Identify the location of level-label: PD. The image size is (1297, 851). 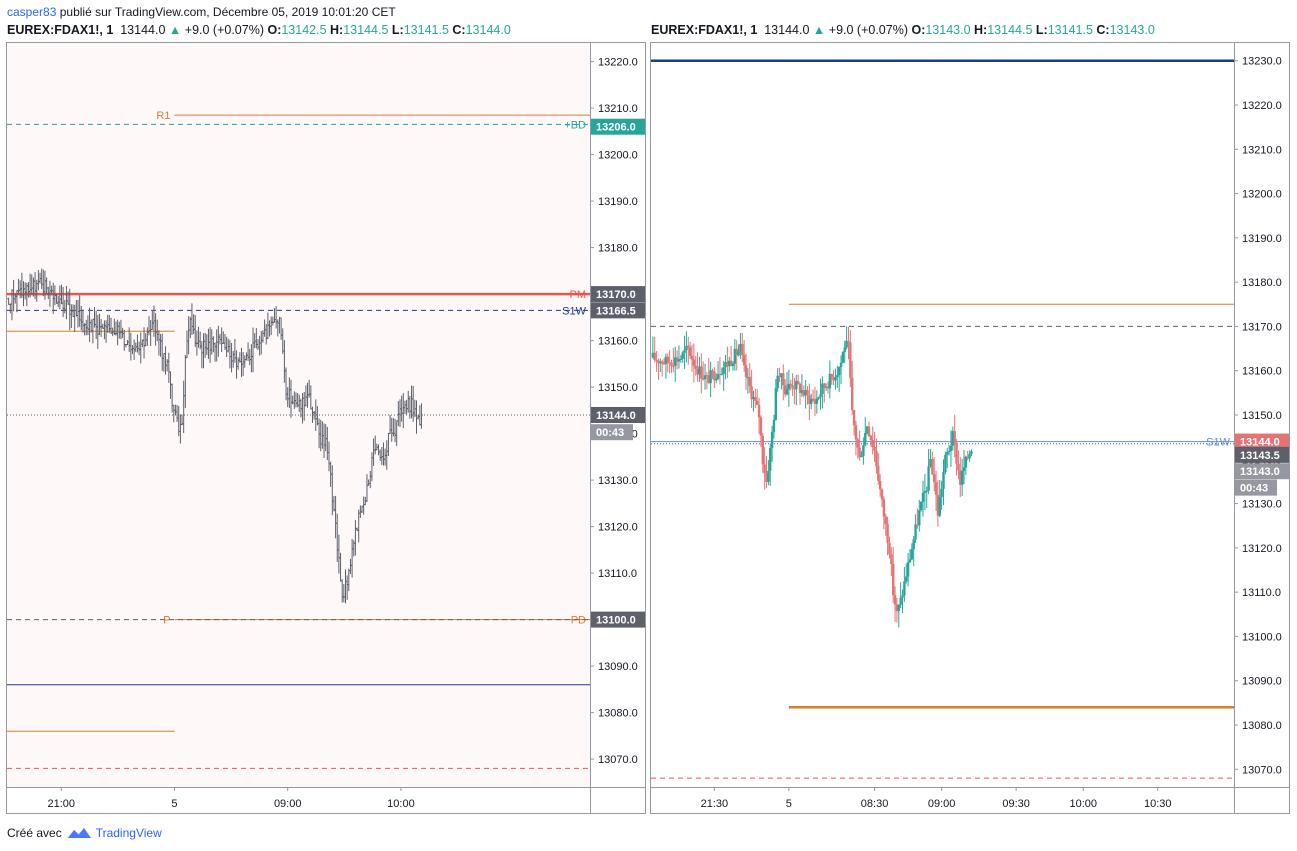
(578, 621).